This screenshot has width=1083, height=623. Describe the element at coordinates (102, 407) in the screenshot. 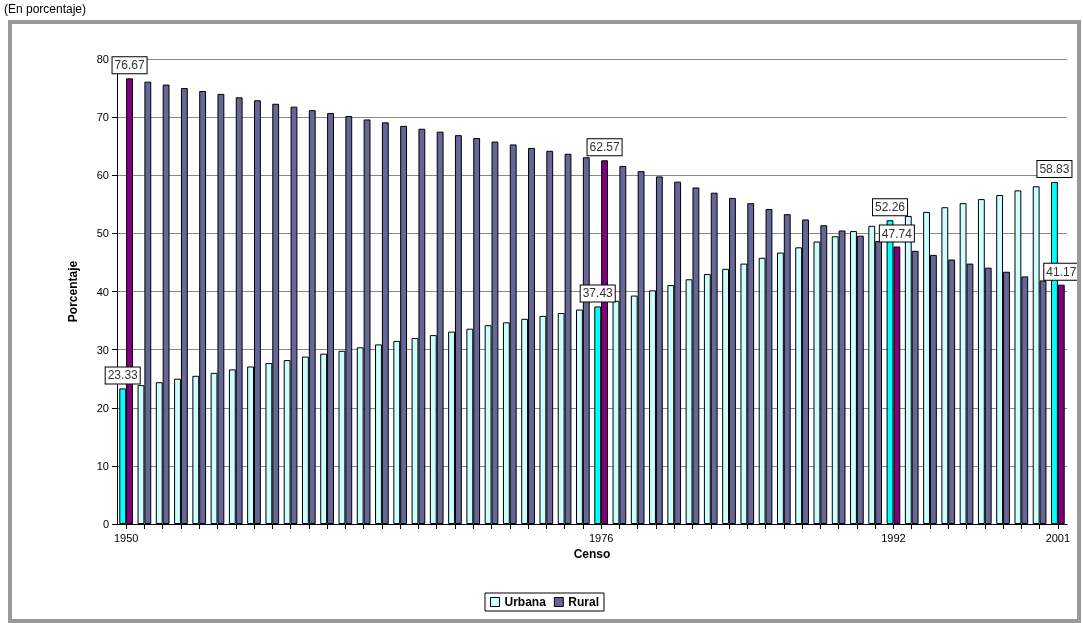

I see `y-tick-label: 20` at that location.